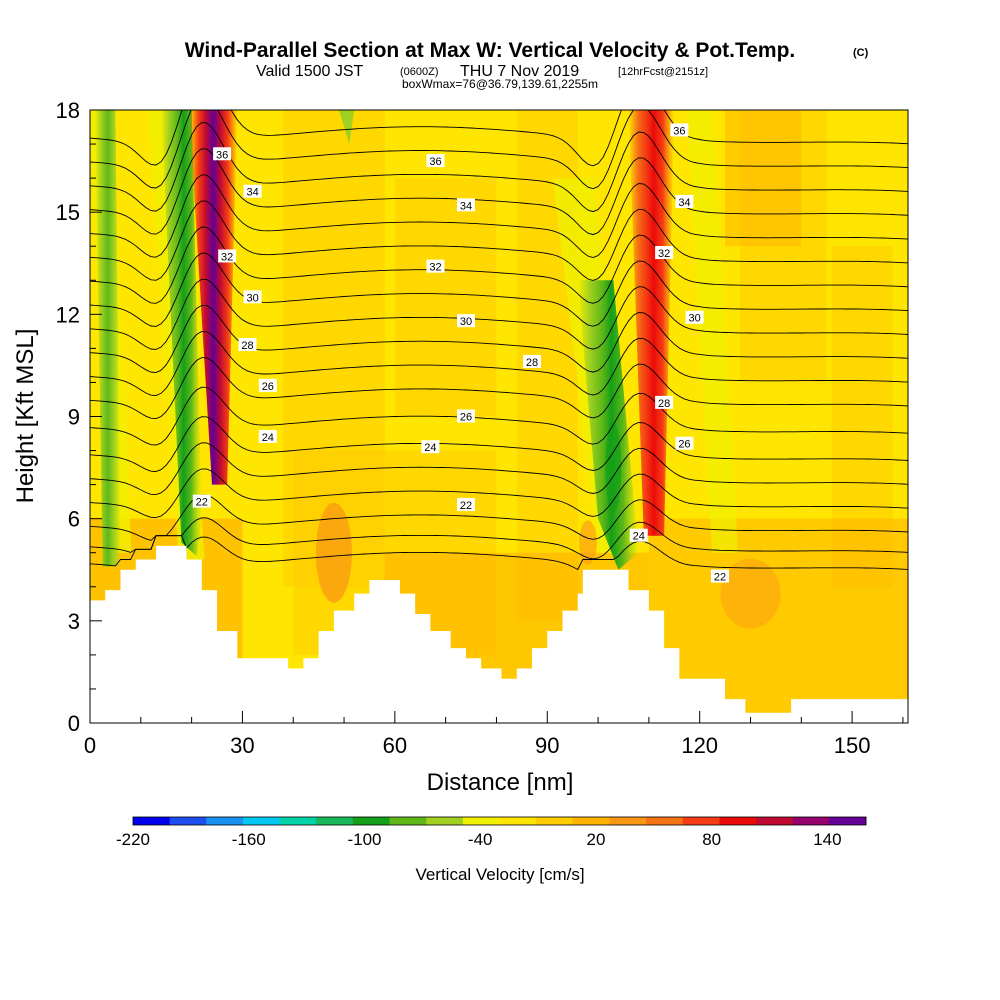  I want to click on y-tick-label: 18, so click(68, 110).